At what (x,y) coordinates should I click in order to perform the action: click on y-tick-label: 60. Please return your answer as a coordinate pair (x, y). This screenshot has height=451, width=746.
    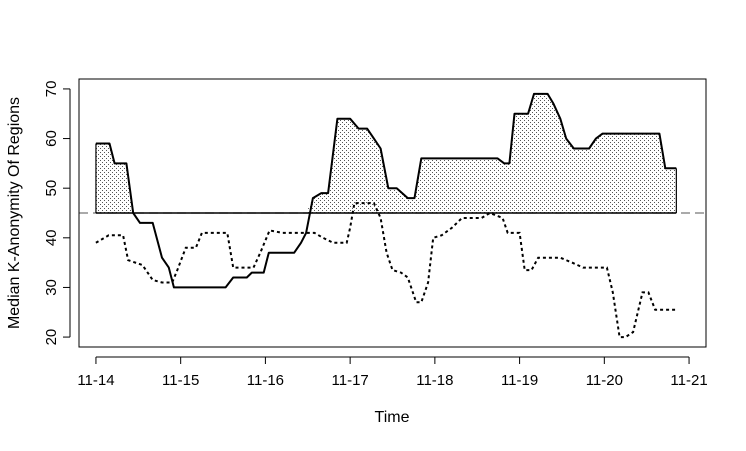
    Looking at the image, I should click on (51, 138).